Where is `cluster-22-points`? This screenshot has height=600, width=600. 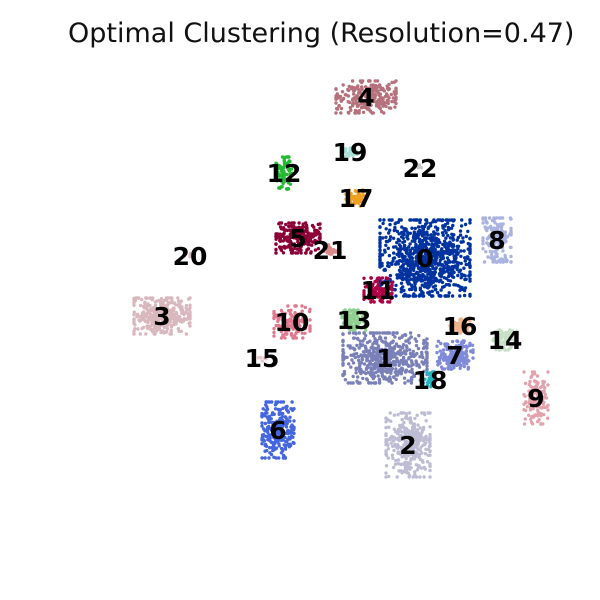
cluster-22-points is located at coordinates (420, 166).